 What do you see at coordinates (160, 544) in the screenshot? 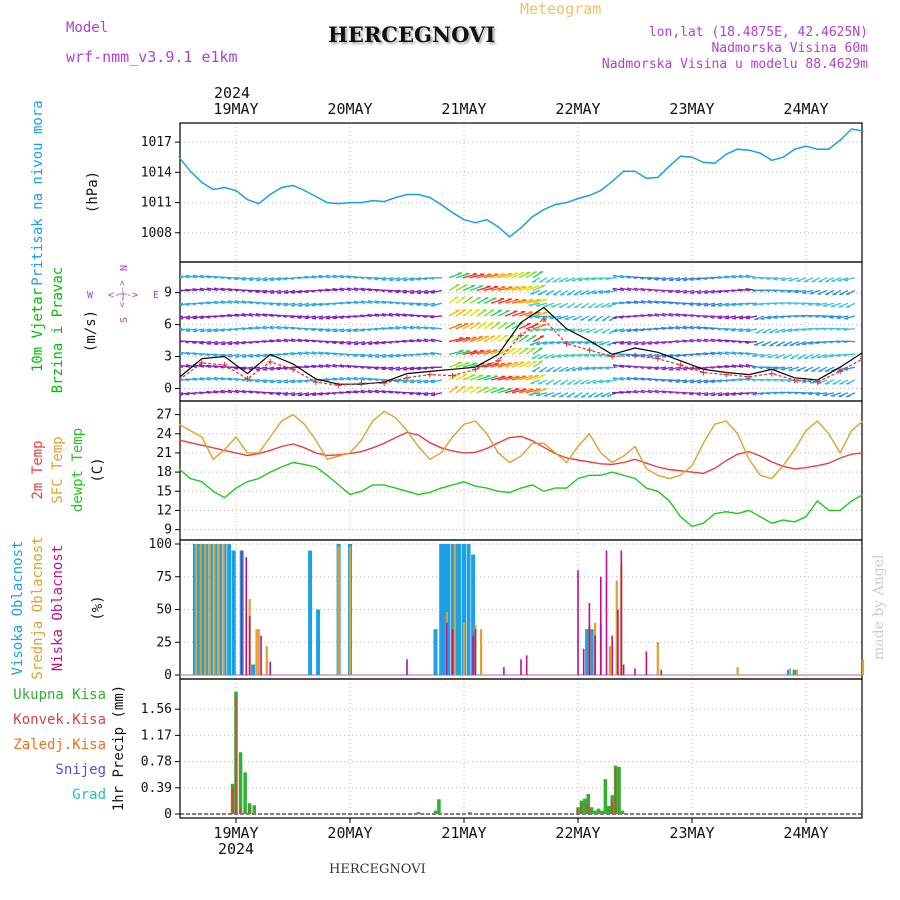
I see `y-tick-label: 100` at bounding box center [160, 544].